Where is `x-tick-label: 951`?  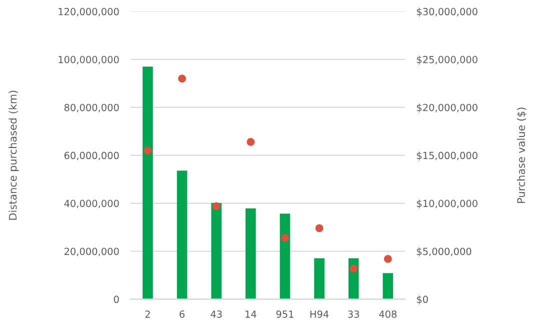 x-tick-label: 951 is located at coordinates (285, 314).